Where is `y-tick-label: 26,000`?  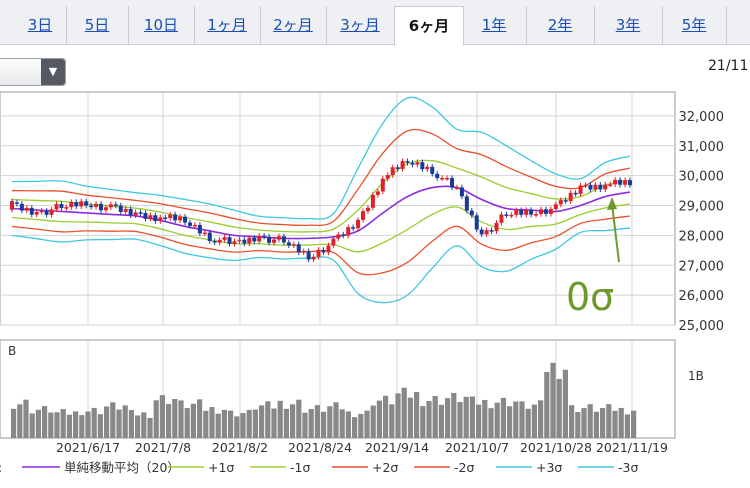 y-tick-label: 26,000 is located at coordinates (702, 296).